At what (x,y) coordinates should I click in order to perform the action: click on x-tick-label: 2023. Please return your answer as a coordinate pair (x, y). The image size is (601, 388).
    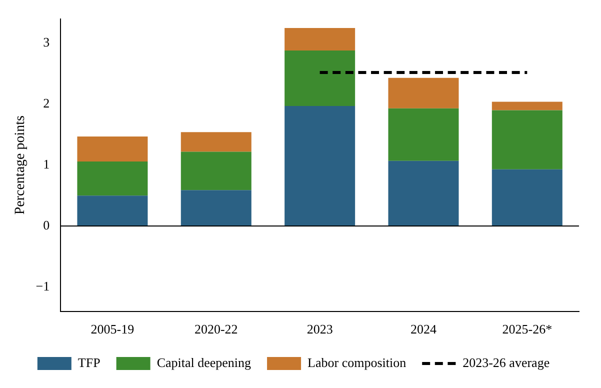
    Looking at the image, I should click on (319, 329).